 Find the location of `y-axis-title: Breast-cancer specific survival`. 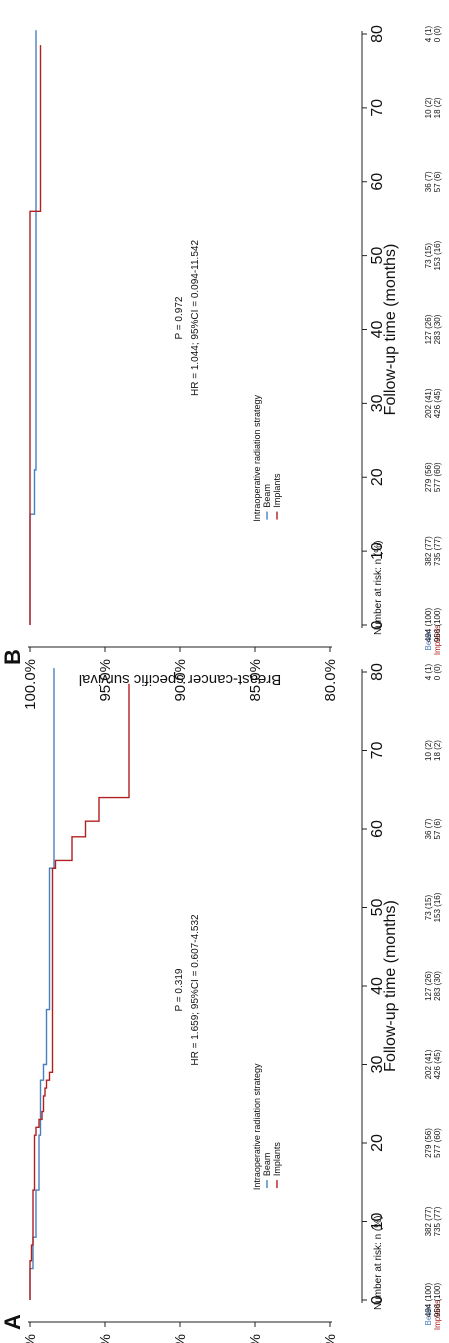

y-axis-title: Breast-cancer specific survival is located at coordinates (180, 679).